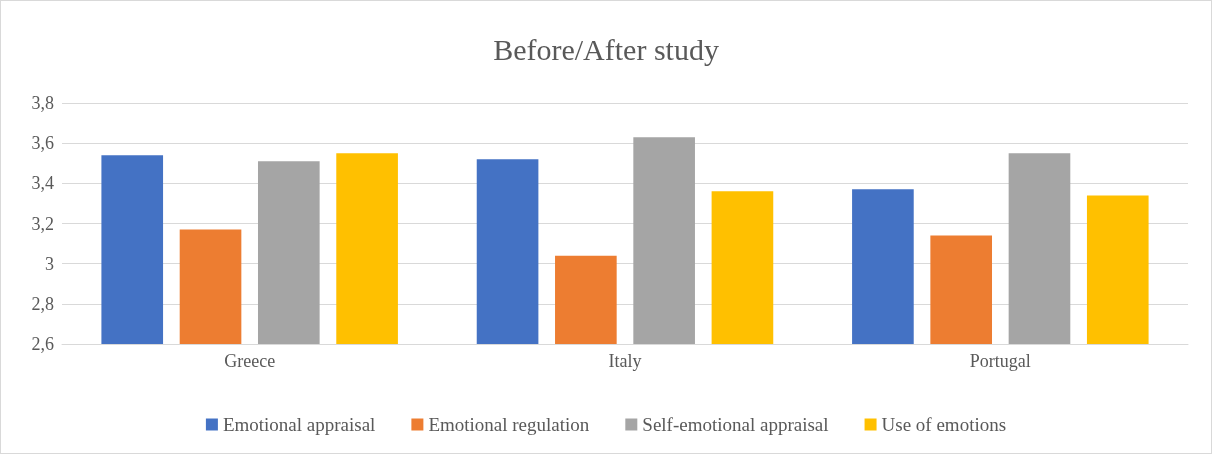  Describe the element at coordinates (606, 49) in the screenshot. I see `chart-title: Before/After study` at that location.